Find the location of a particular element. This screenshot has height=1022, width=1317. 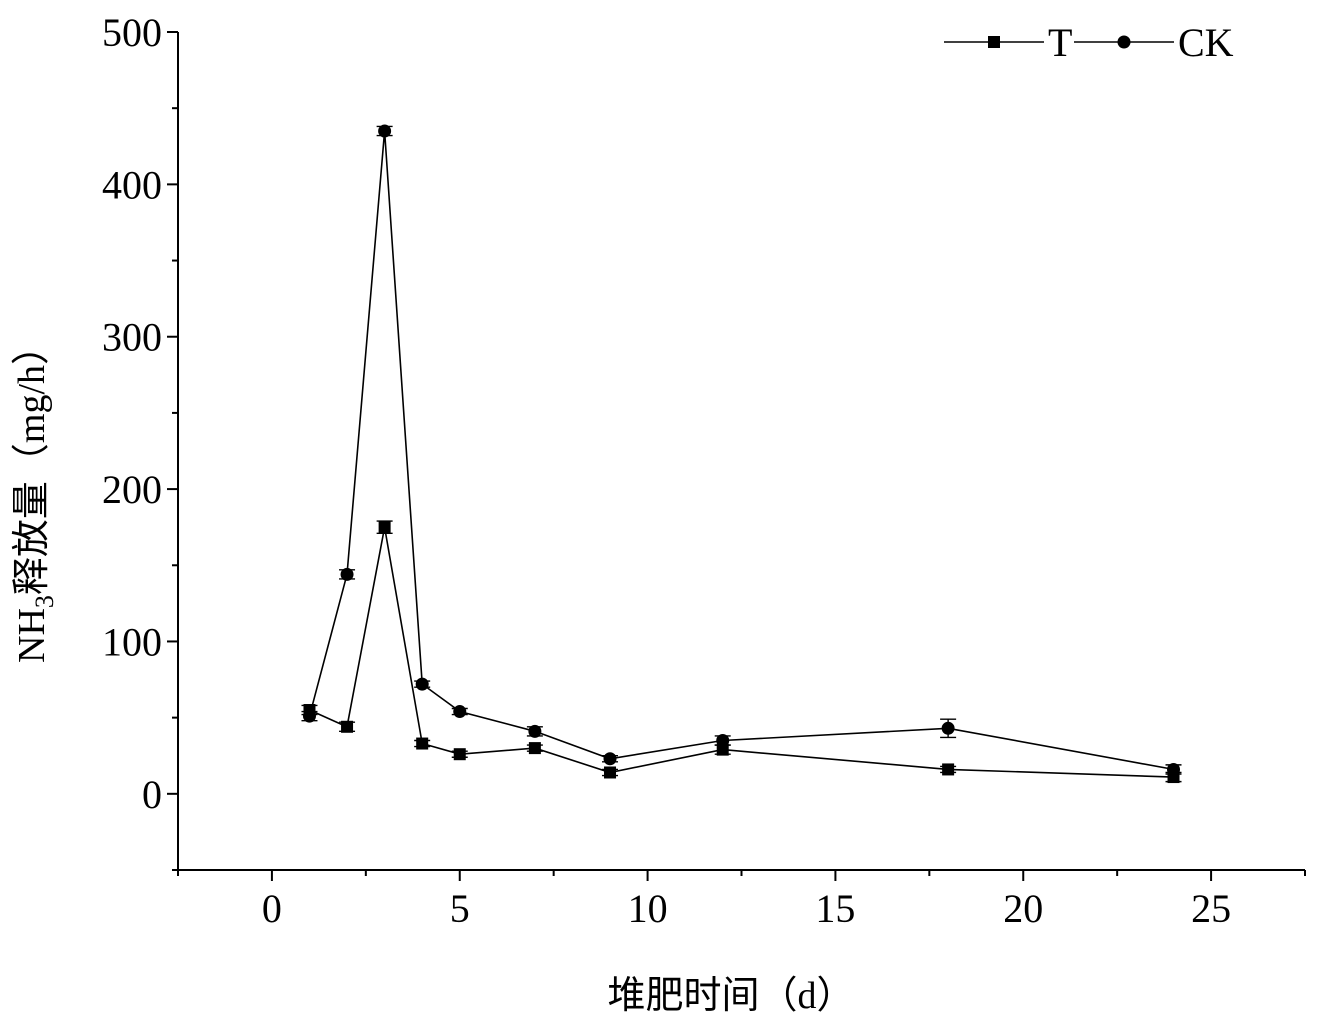

x-tick-label: 25 is located at coordinates (1211, 908).